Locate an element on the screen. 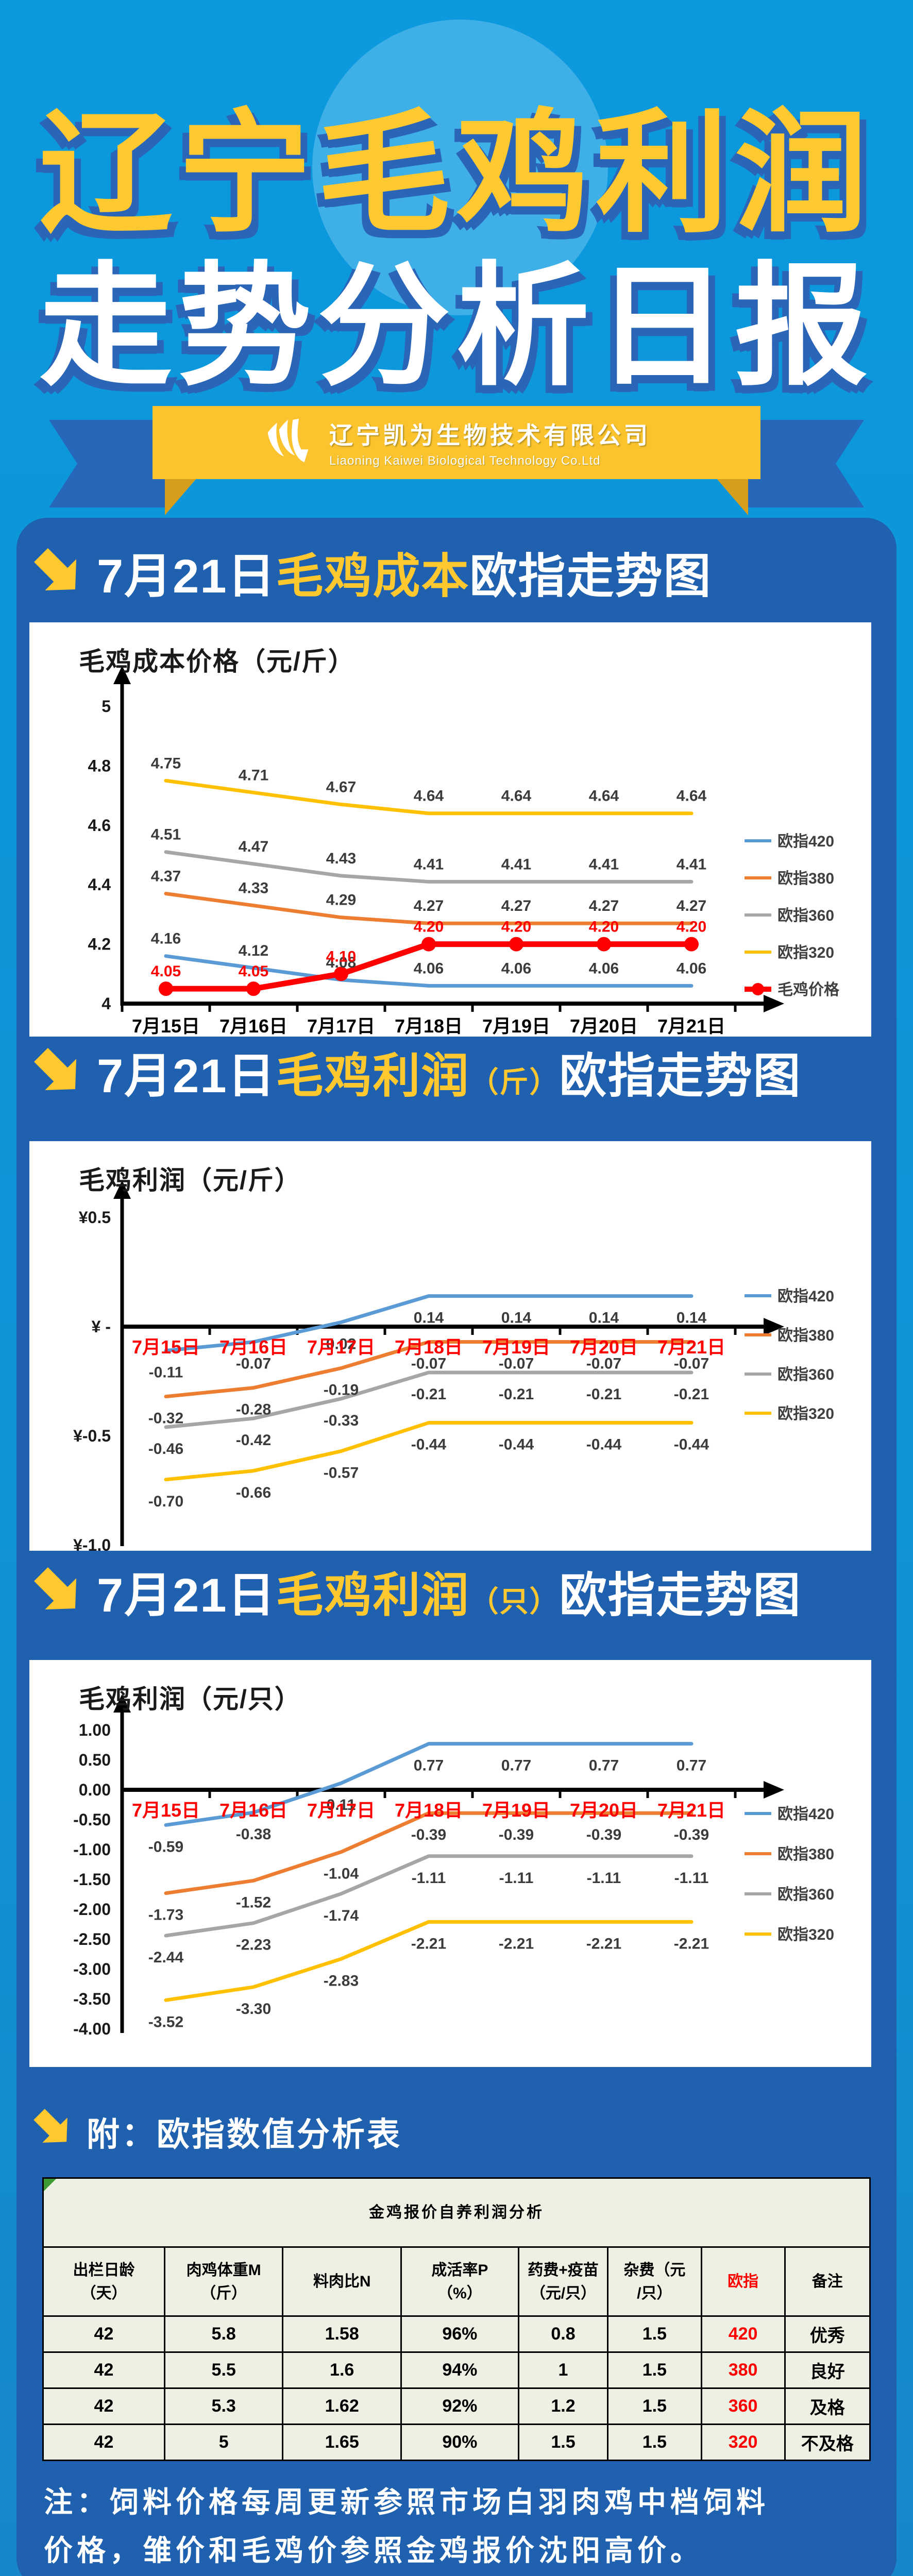  table-cell: 1 is located at coordinates (563, 2370).